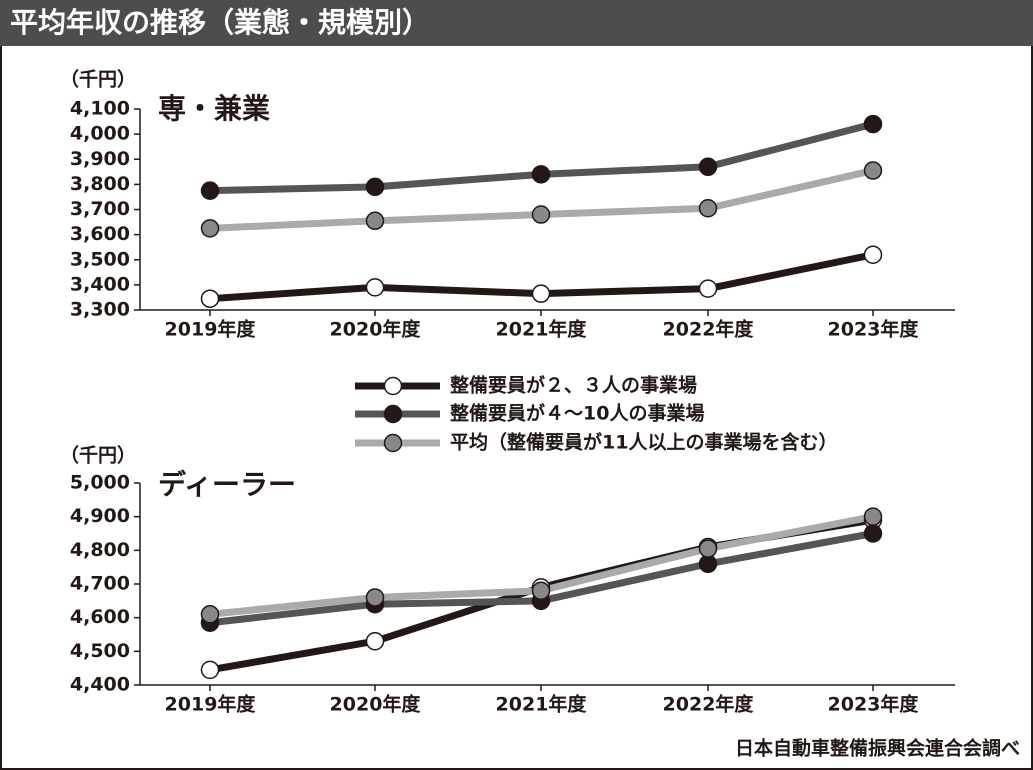 The width and height of the screenshot is (1033, 770). I want to click on y-tick-label: 4,800, so click(100, 550).